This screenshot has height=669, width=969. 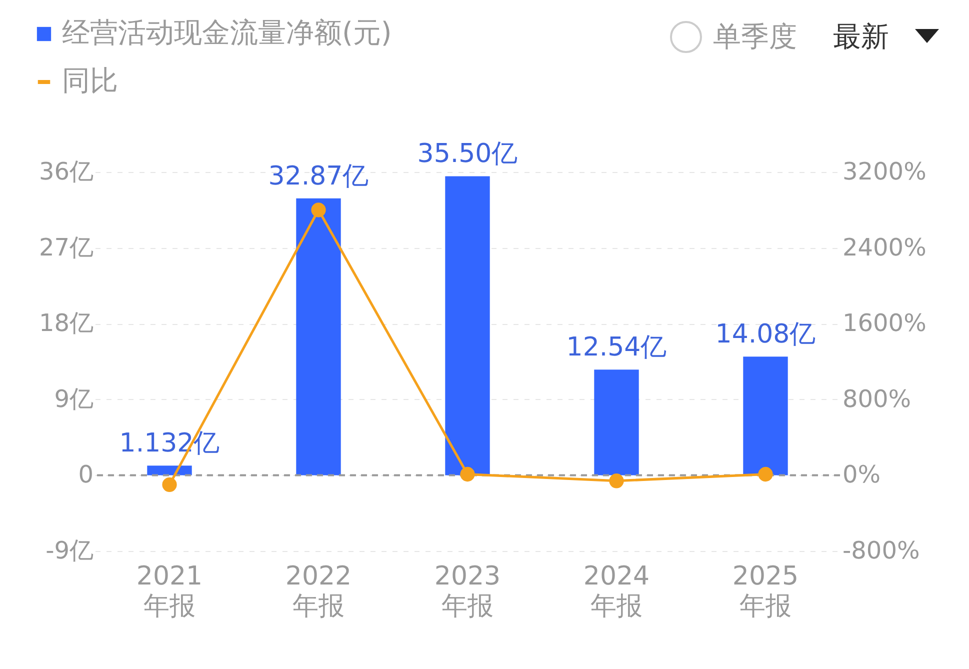 What do you see at coordinates (616, 347) in the screenshot?
I see `data-label: 12.54亿` at bounding box center [616, 347].